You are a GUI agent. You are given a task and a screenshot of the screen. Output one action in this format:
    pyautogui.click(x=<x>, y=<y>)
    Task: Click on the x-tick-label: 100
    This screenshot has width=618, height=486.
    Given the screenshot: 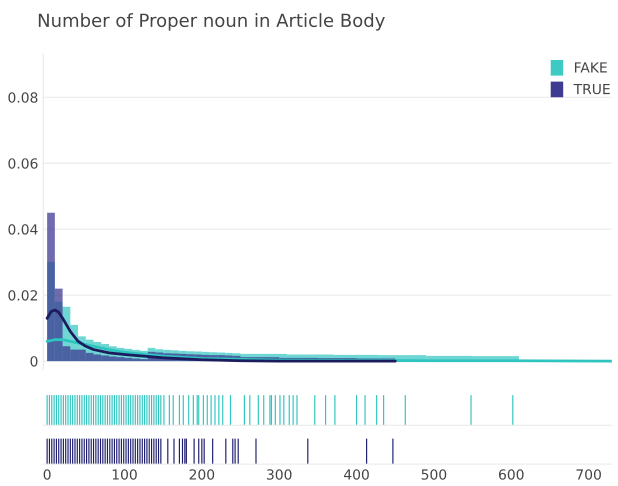 What is the action you would take?
    pyautogui.click(x=124, y=474)
    